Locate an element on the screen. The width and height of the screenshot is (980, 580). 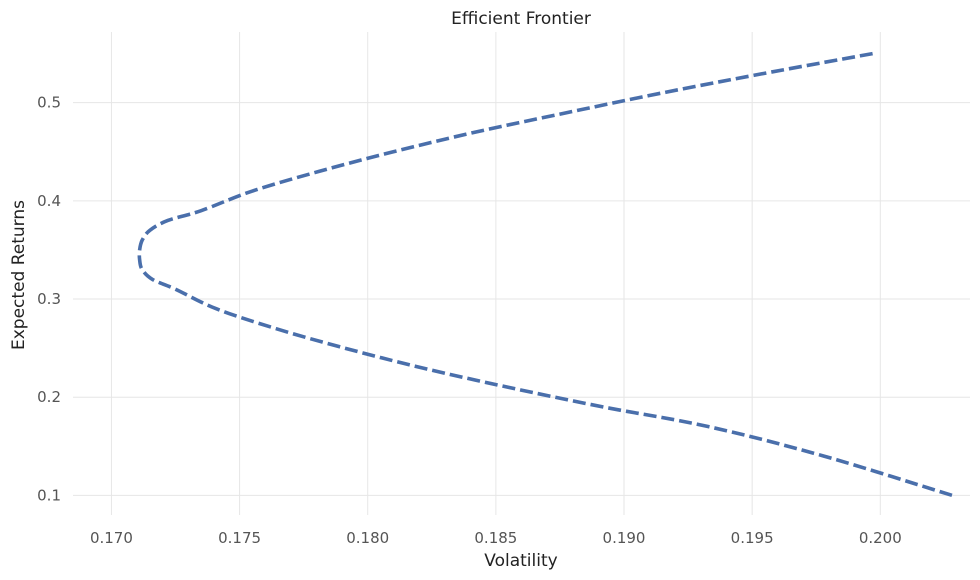
y-tick-label: 0.5 is located at coordinates (49, 103).